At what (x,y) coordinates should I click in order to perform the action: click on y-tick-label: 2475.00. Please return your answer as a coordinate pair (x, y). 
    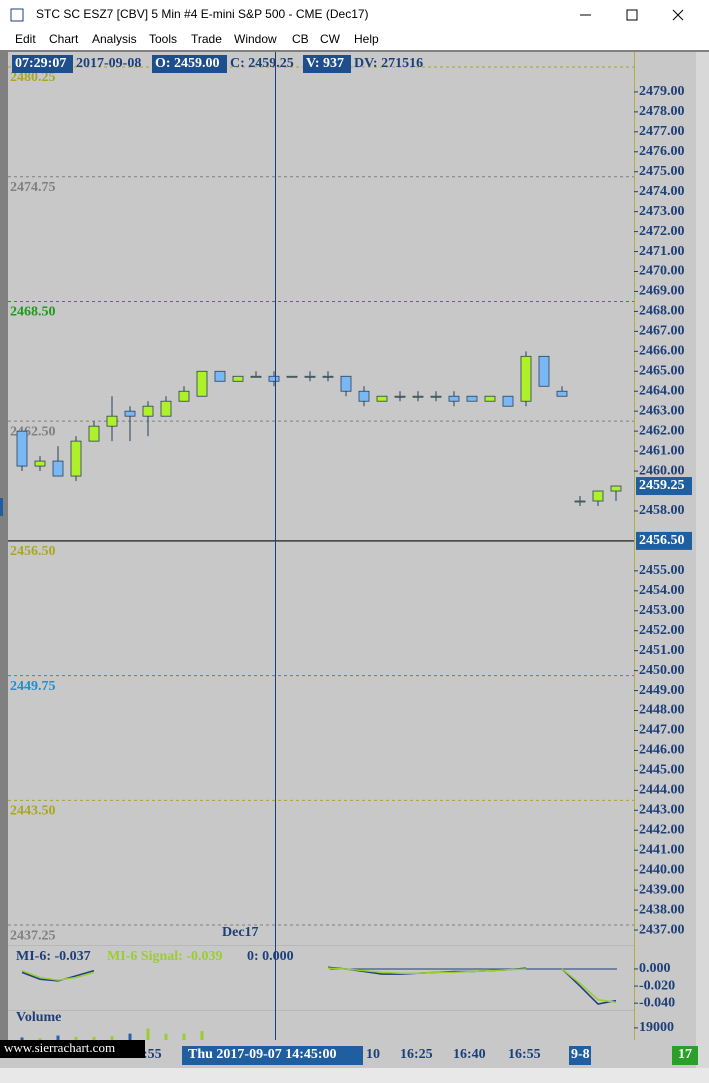
    Looking at the image, I should click on (662, 171).